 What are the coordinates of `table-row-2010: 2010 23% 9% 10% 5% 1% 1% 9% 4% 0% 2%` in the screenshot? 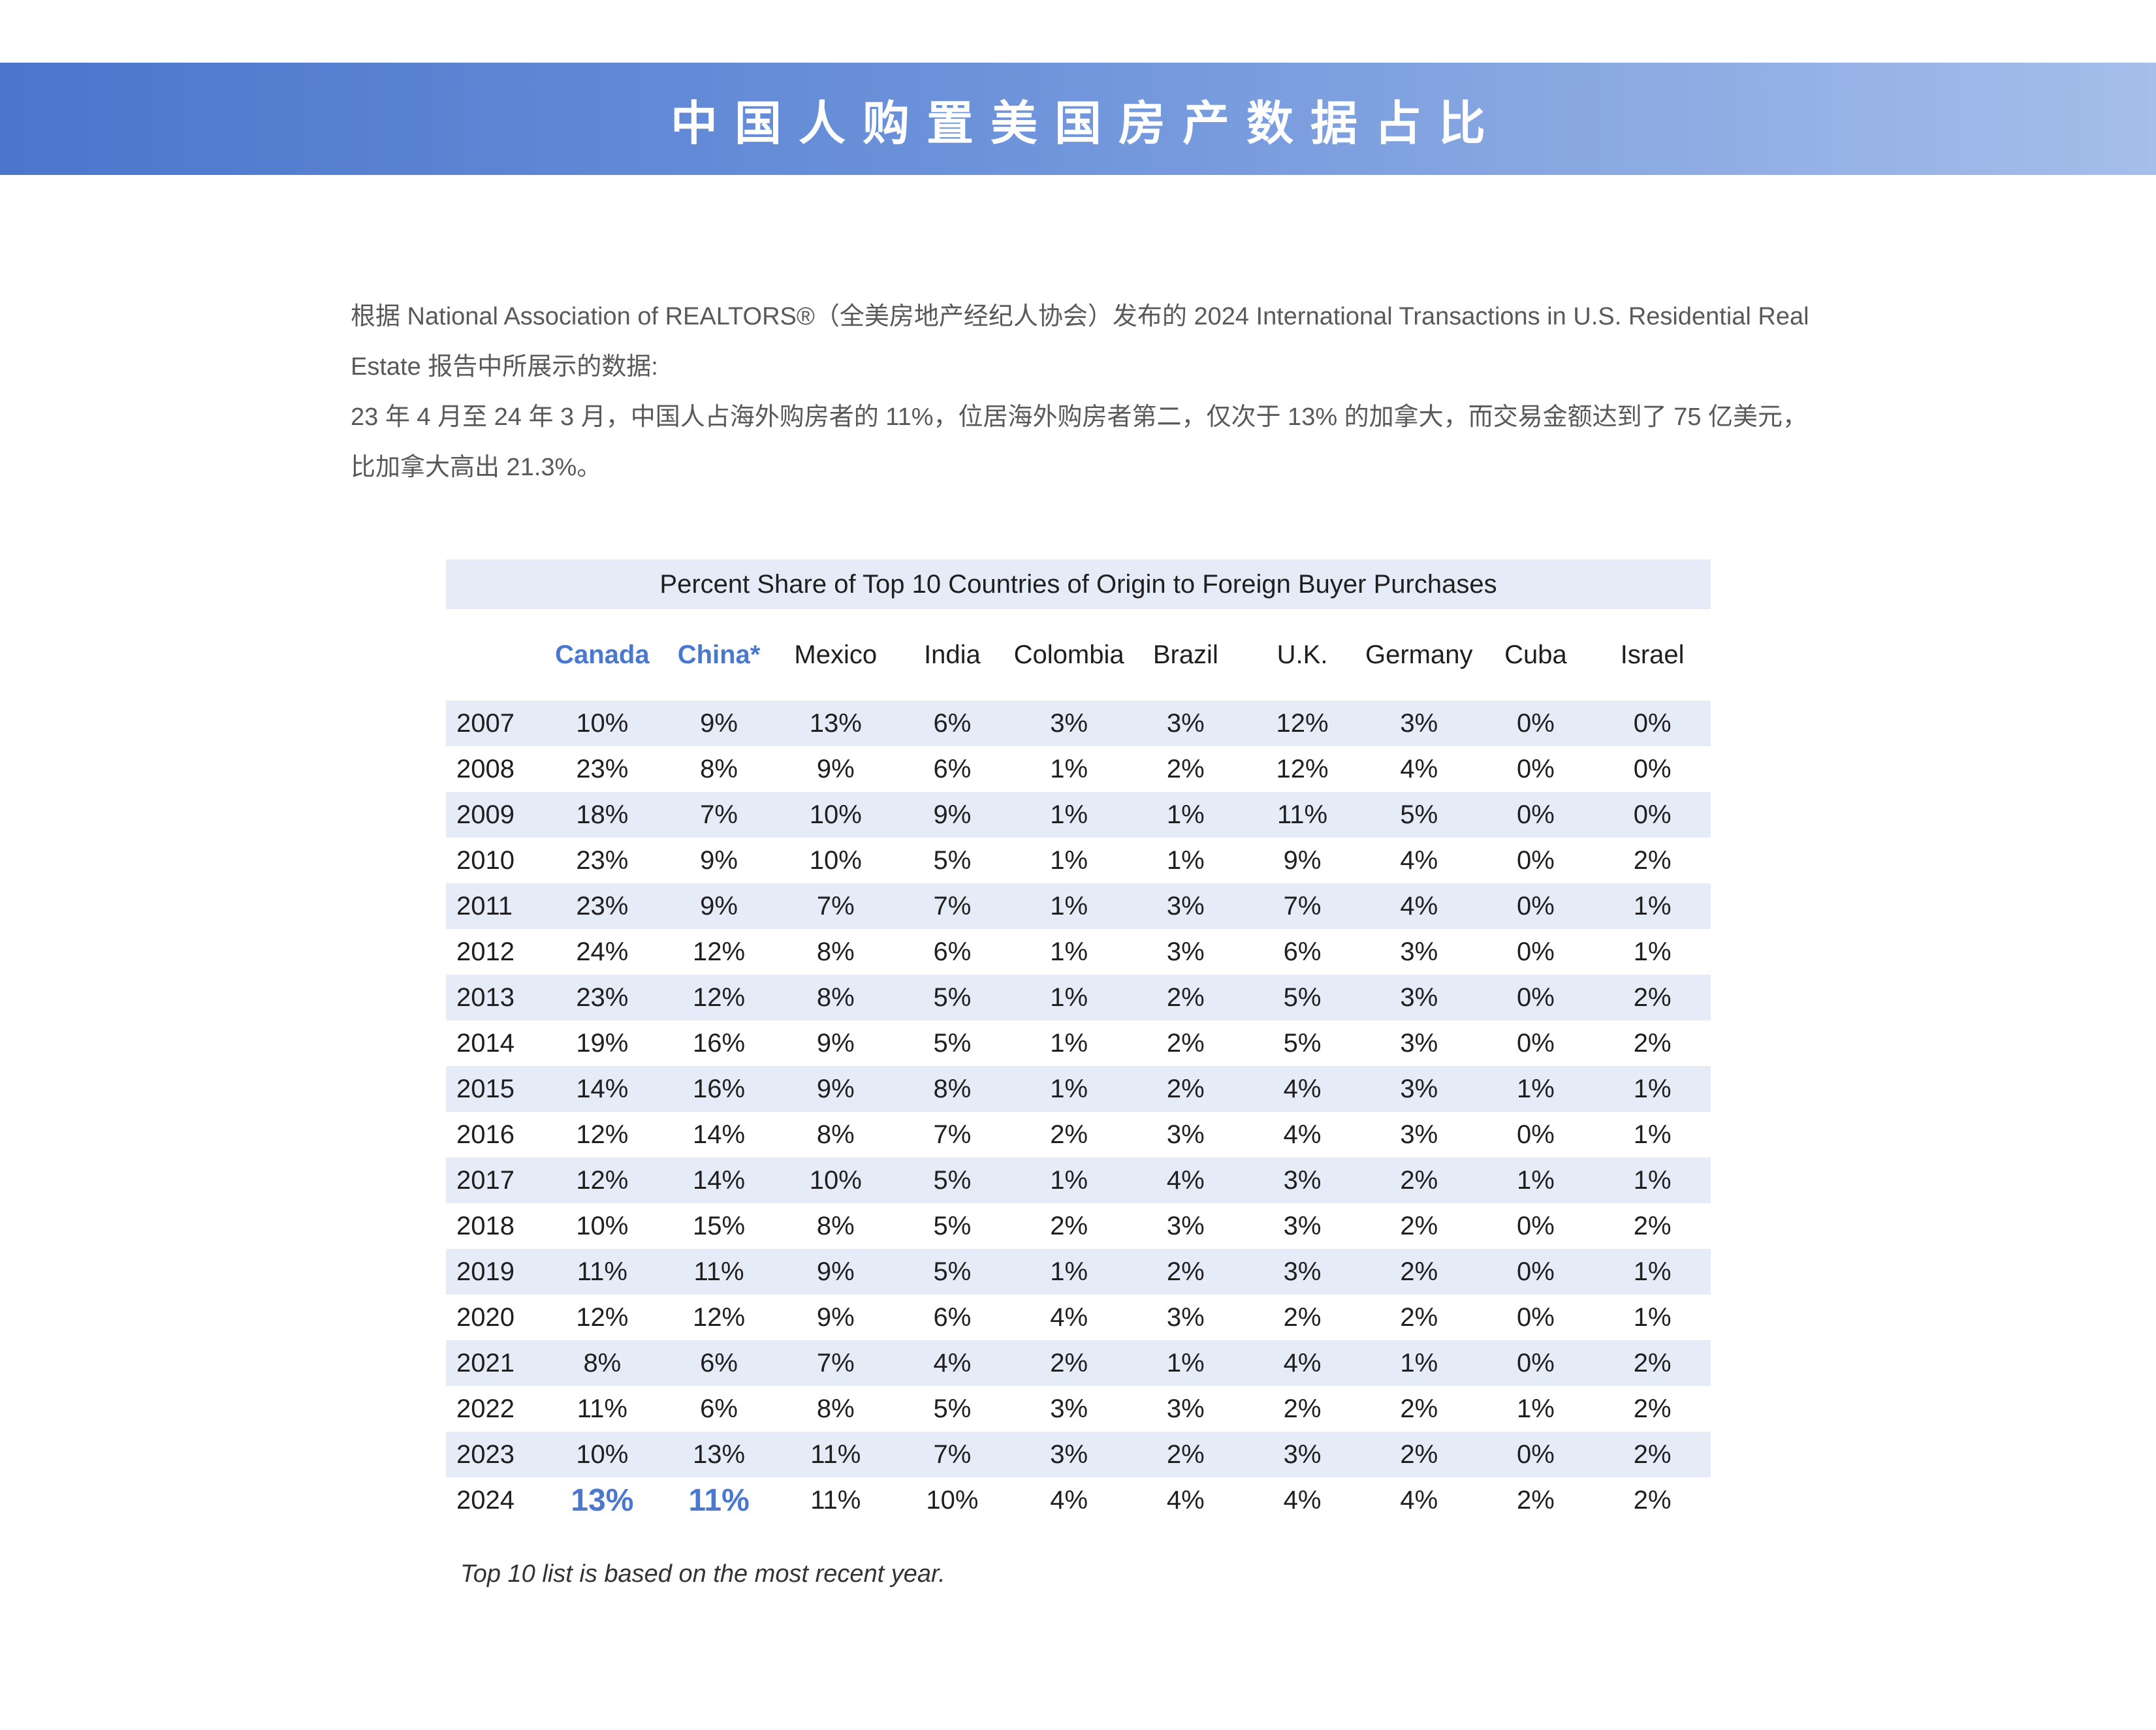 It's located at (1078, 860).